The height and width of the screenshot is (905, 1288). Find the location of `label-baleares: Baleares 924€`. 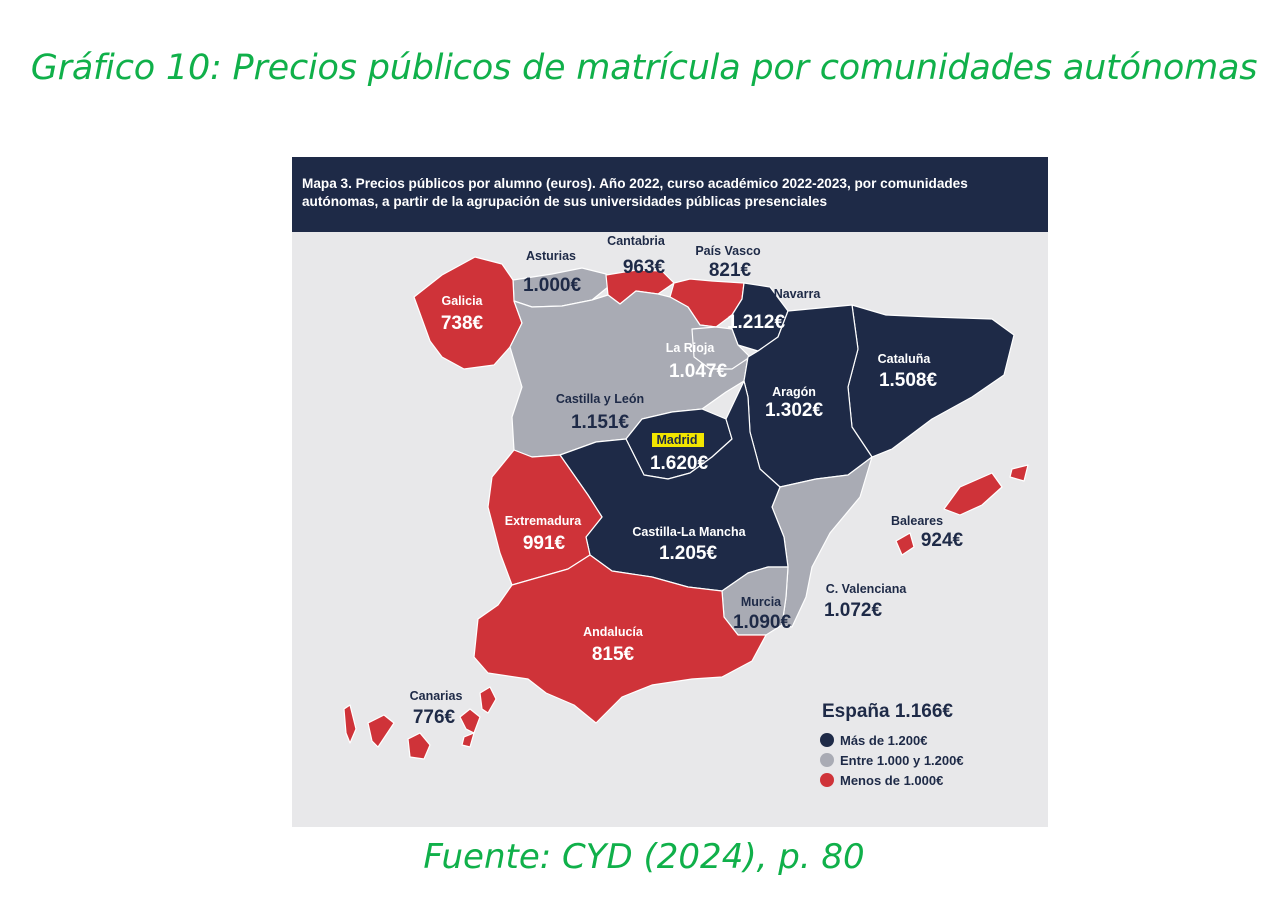

label-baleares: Baleares 924€ is located at coordinates (927, 532).